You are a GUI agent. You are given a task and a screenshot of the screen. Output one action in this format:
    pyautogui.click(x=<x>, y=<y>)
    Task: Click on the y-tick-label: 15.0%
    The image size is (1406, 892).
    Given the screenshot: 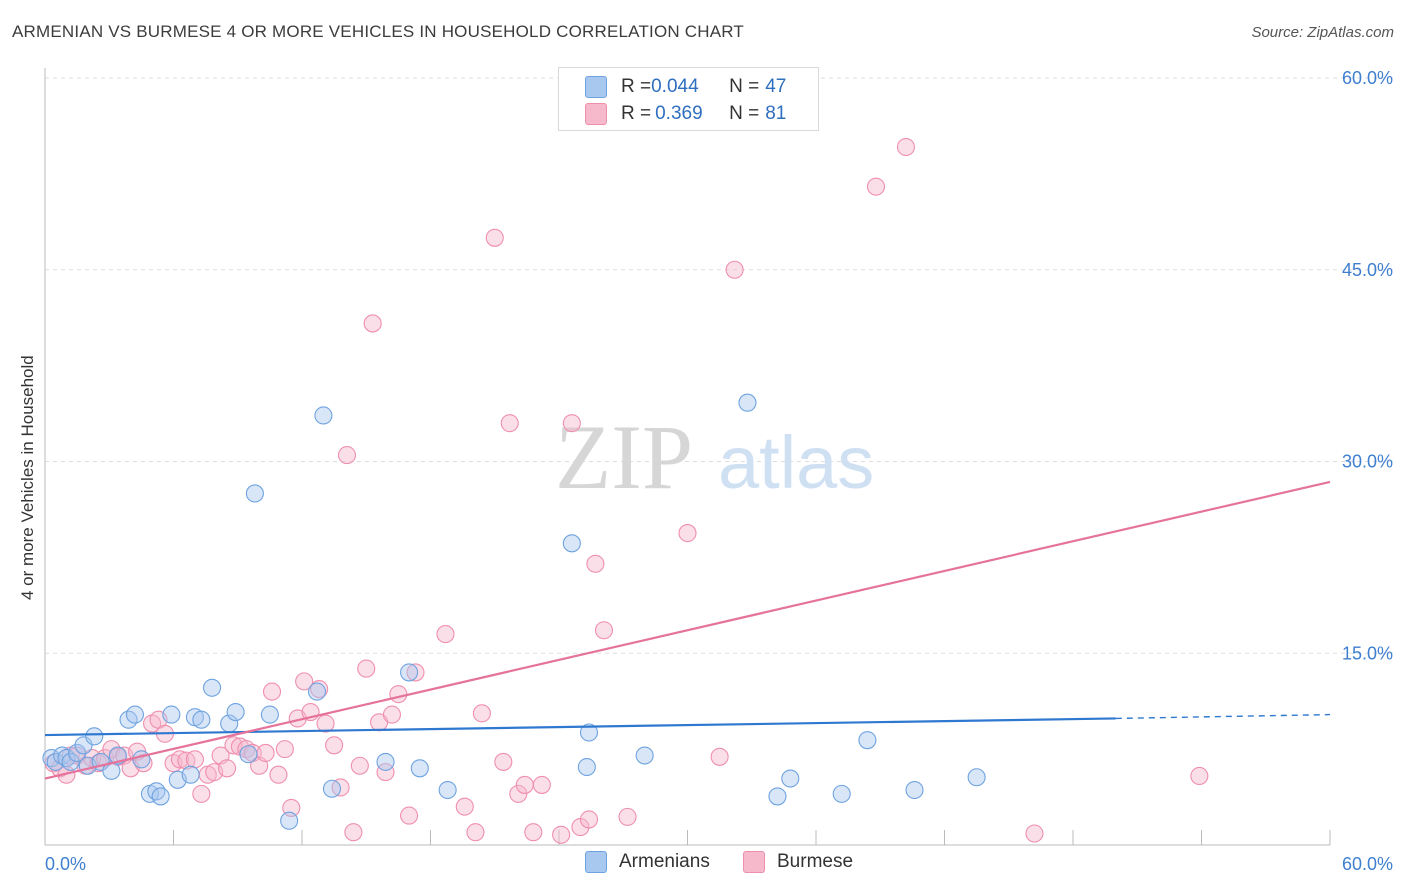 What is the action you would take?
    pyautogui.click(x=1367, y=653)
    